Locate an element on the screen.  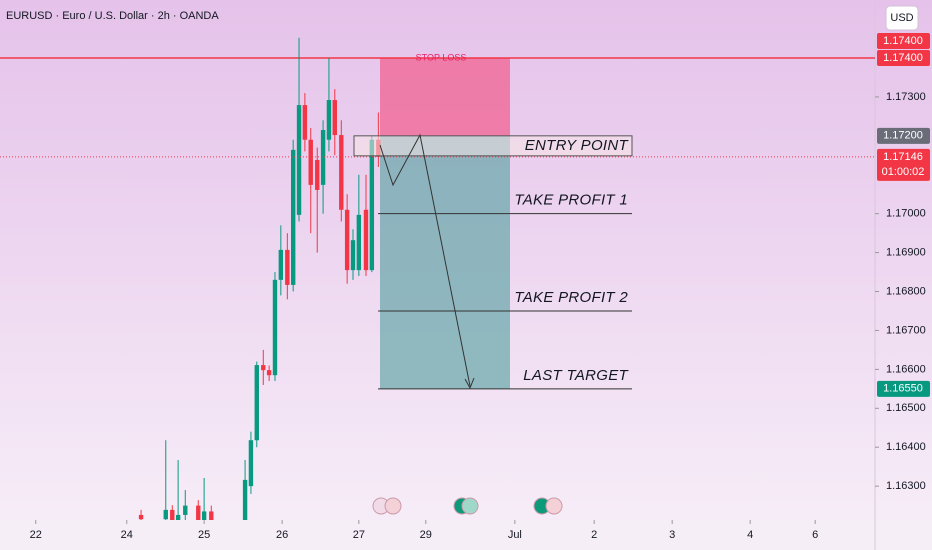
x-tick-label: 2 is located at coordinates (594, 535).